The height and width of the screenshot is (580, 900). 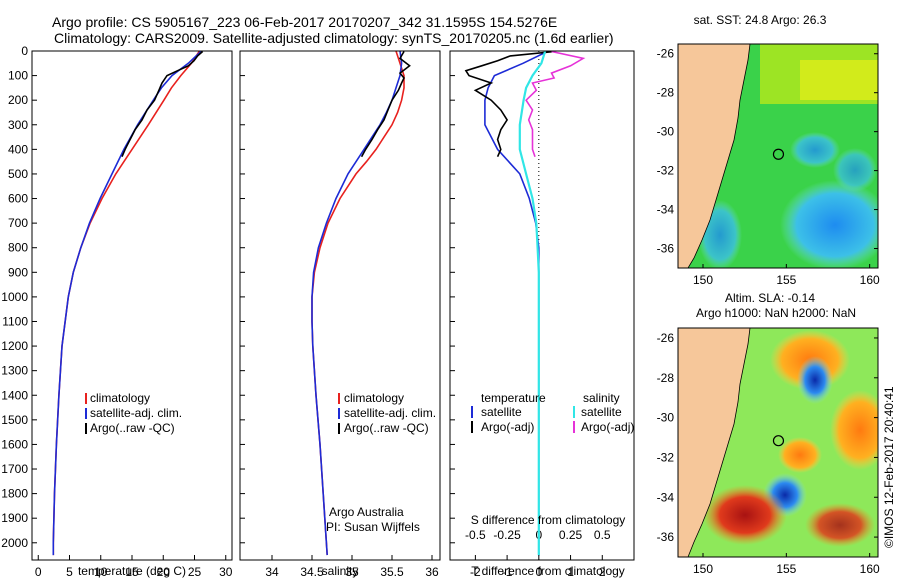 I want to click on sst-cool-eddy, so click(x=855, y=170).